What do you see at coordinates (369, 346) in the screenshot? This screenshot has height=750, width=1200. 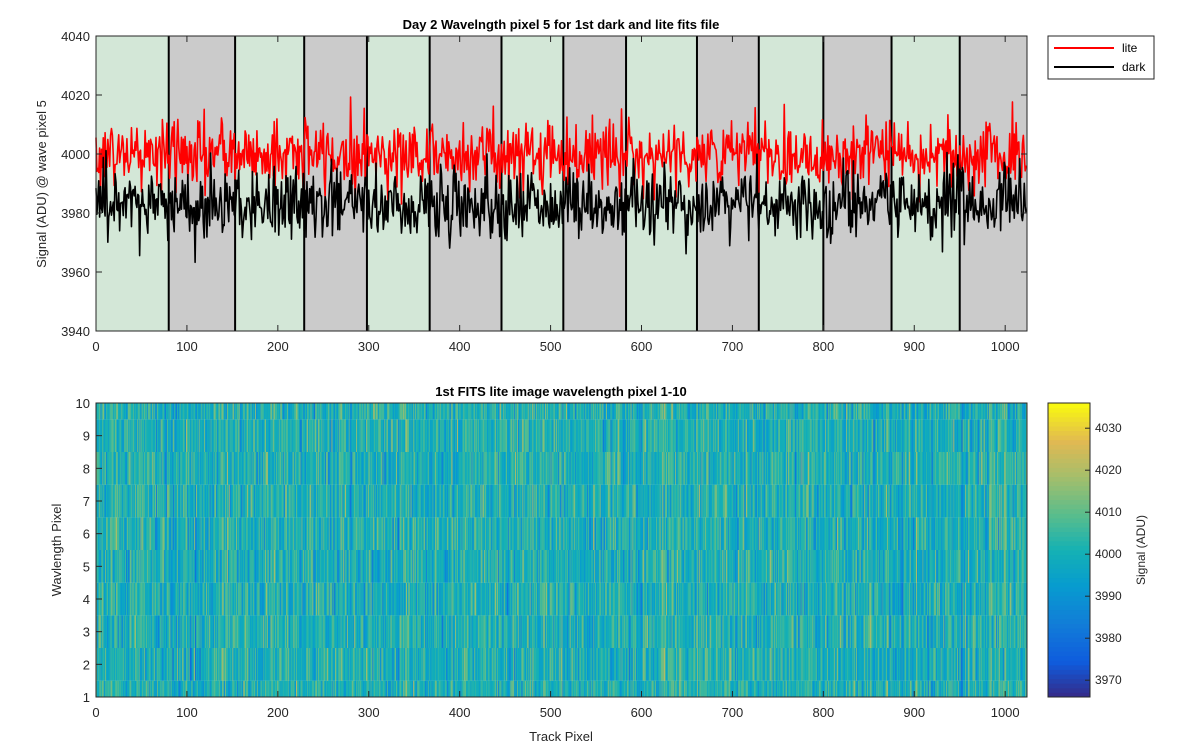 I see `x-tick-label: 300` at bounding box center [369, 346].